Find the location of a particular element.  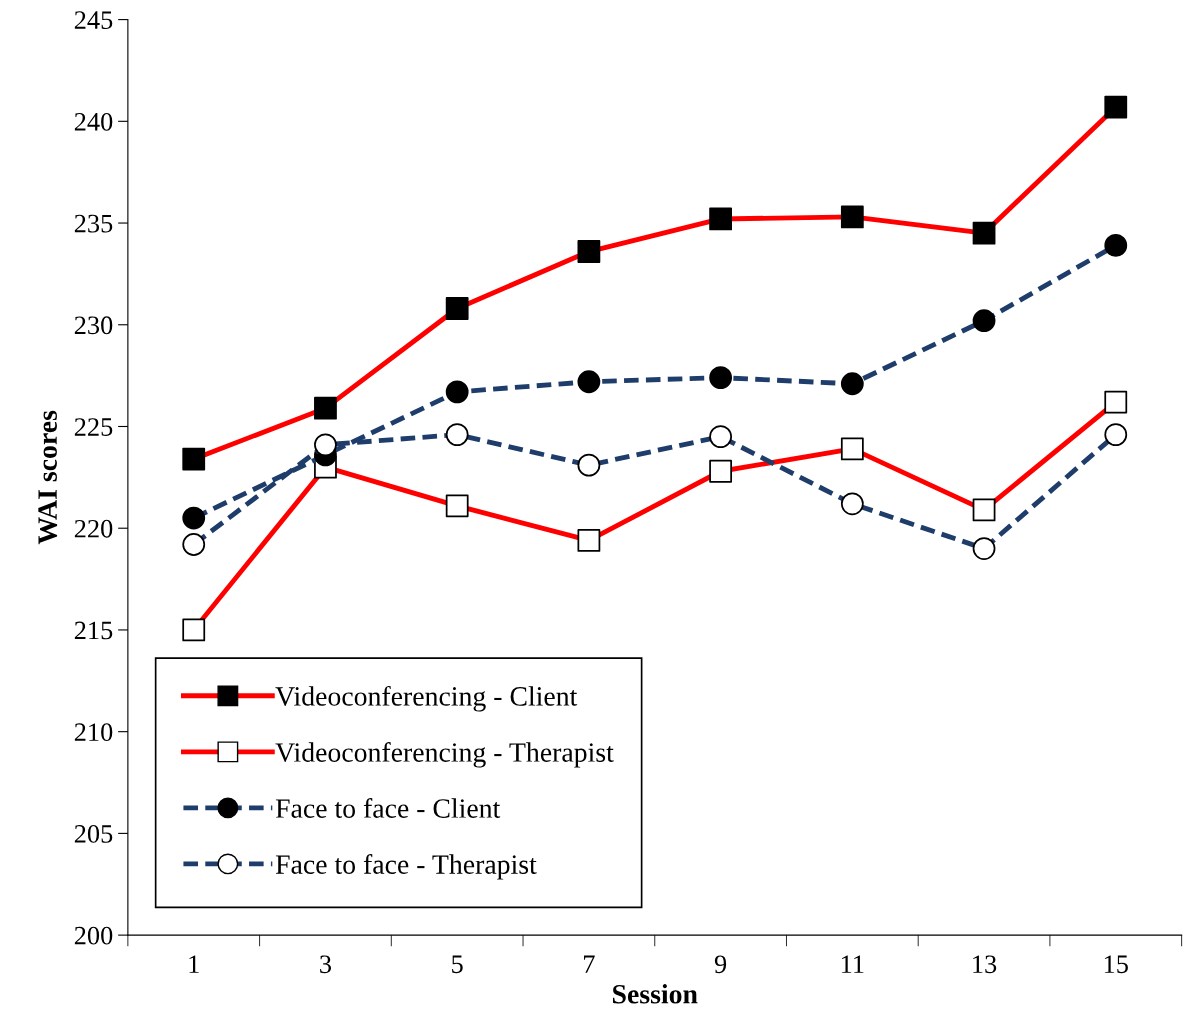

y-tick-label: 240 is located at coordinates (93, 121).